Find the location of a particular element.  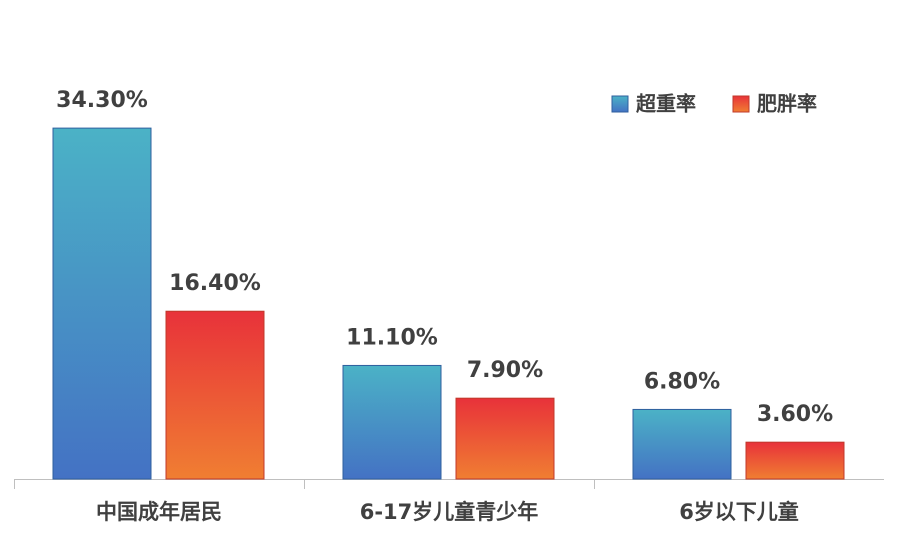

value-label: 11.10% is located at coordinates (392, 337).